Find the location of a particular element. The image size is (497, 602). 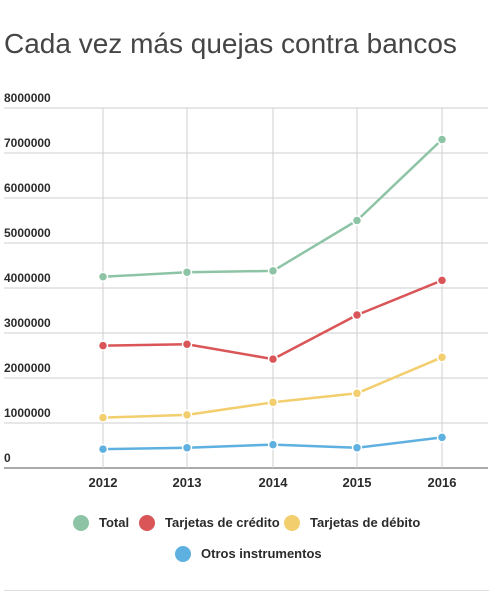

legend-item: Tarjetas de débito is located at coordinates (352, 523).